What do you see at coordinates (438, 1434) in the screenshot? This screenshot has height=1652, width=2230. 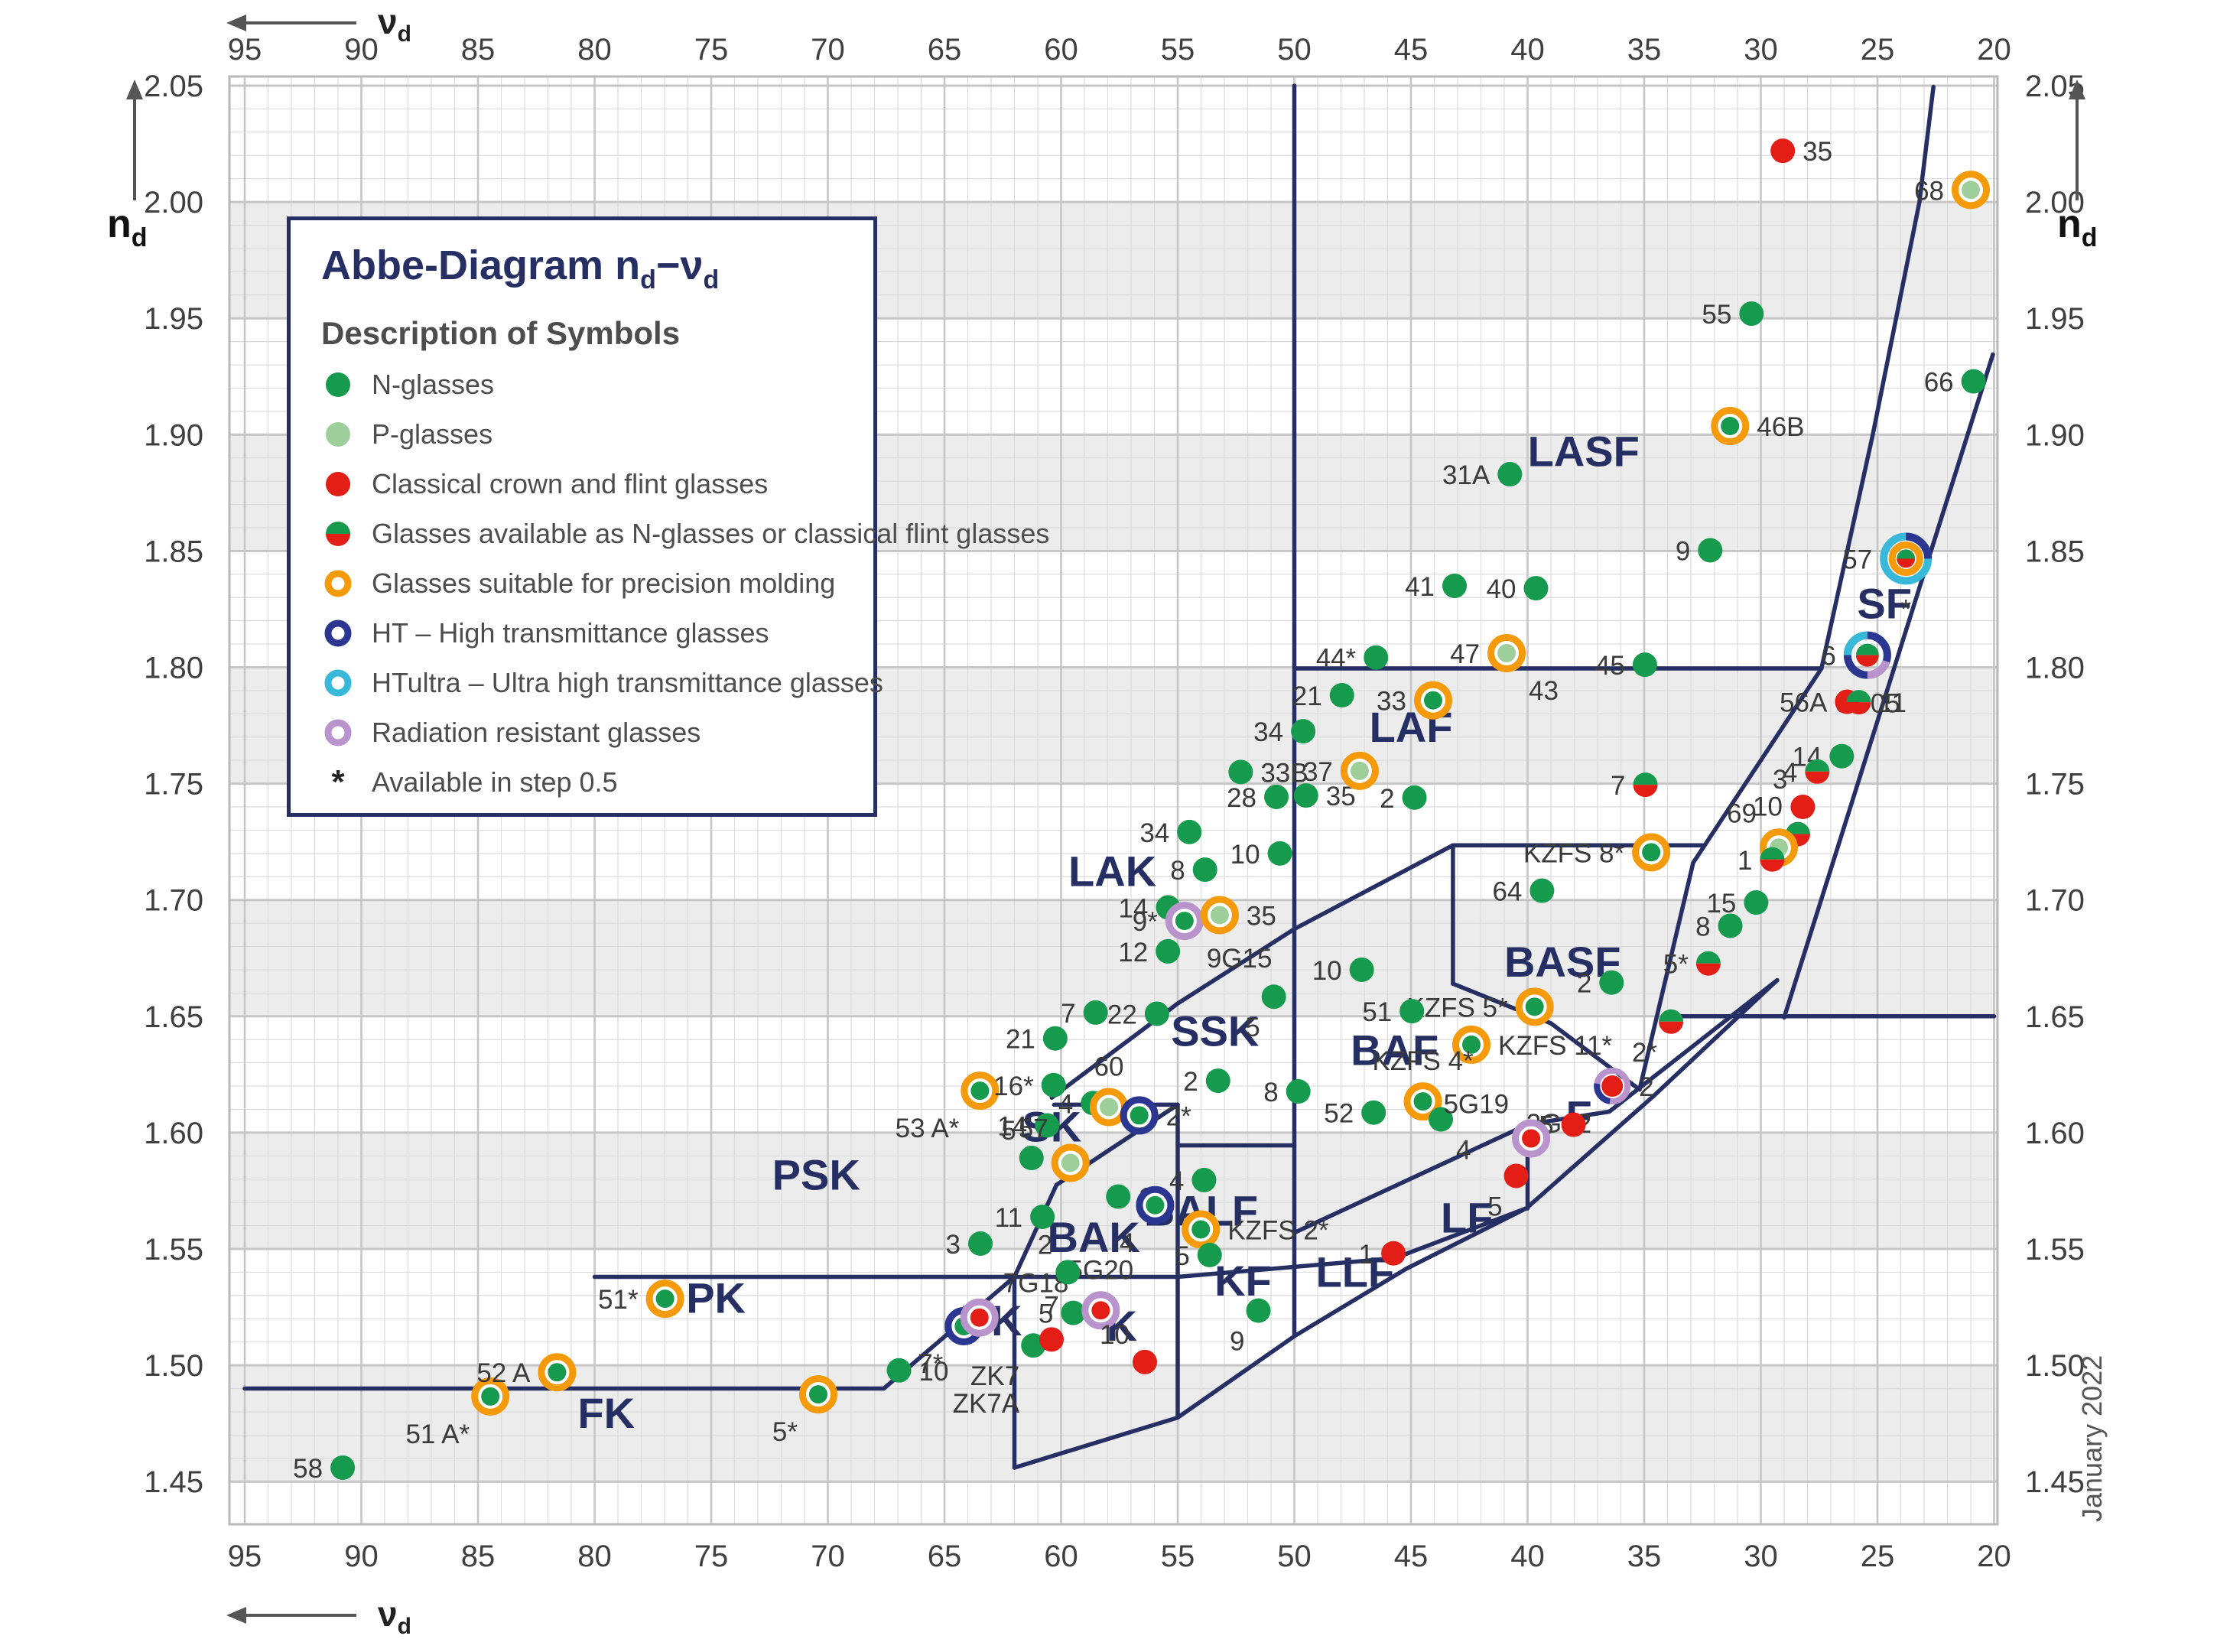 I see `glass-label: 51 A*` at bounding box center [438, 1434].